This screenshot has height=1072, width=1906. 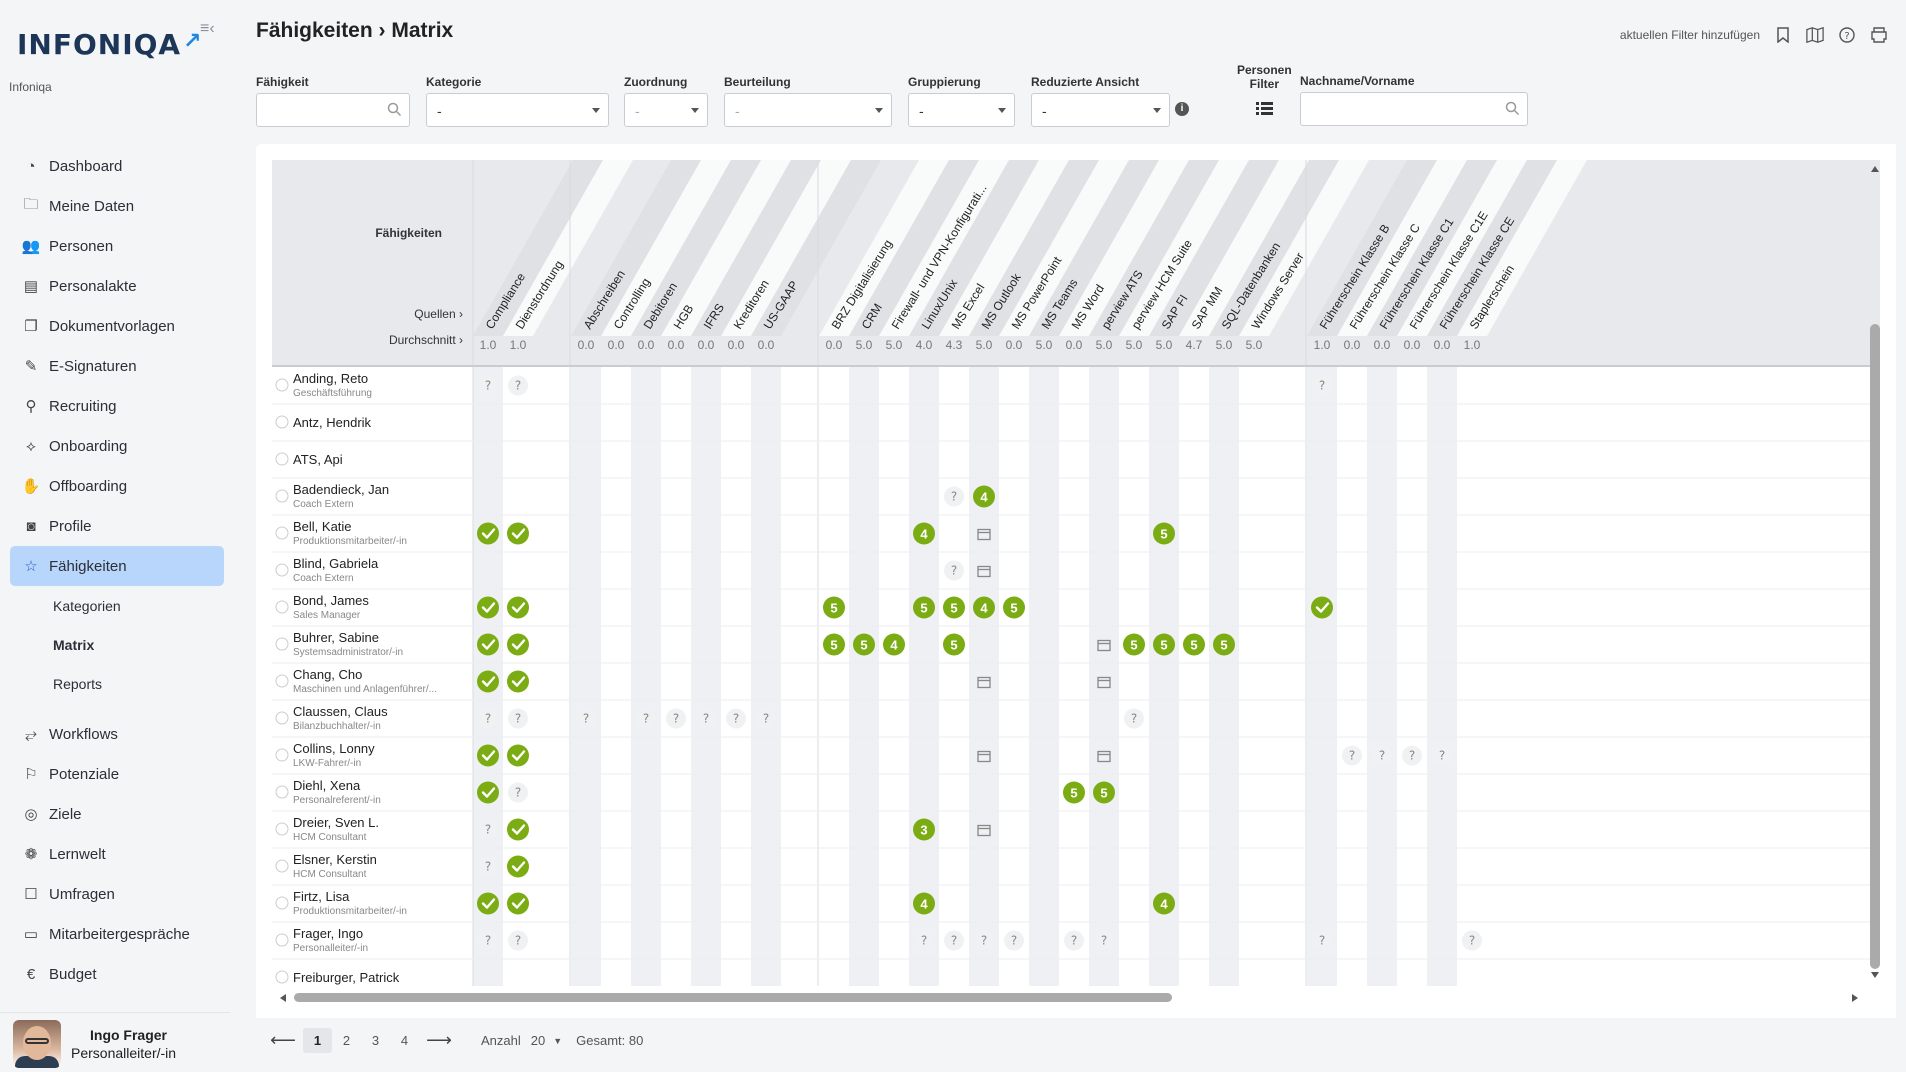 I want to click on scroll-down-arrow-icon, so click(x=1875, y=975).